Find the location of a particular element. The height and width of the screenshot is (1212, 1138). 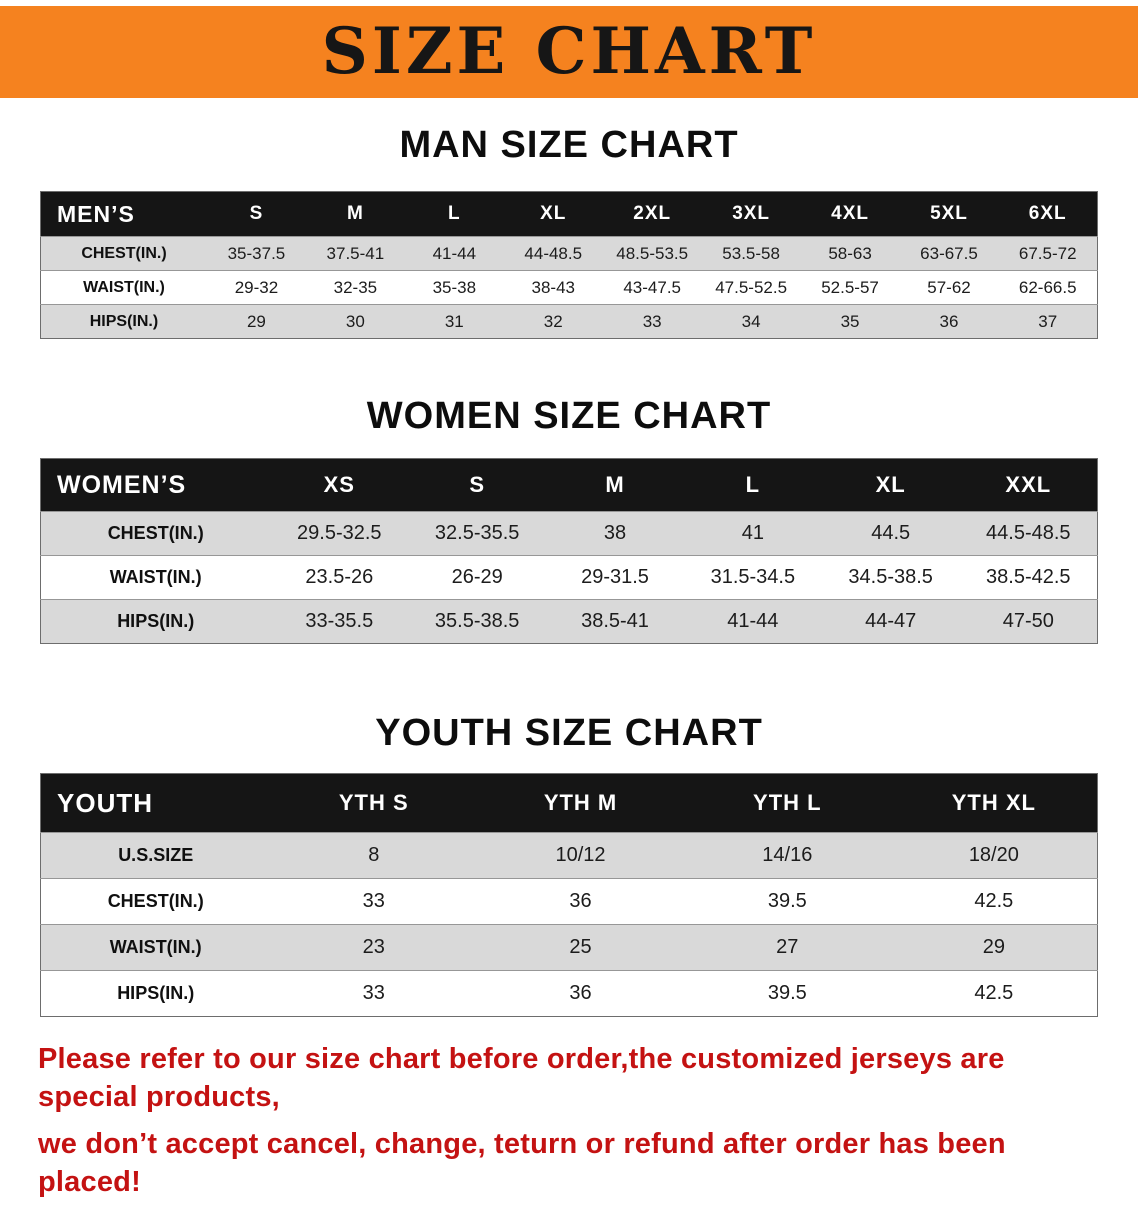

table-row: HIPS(IN.) 33 36 39.5 42.5 is located at coordinates (569, 993).